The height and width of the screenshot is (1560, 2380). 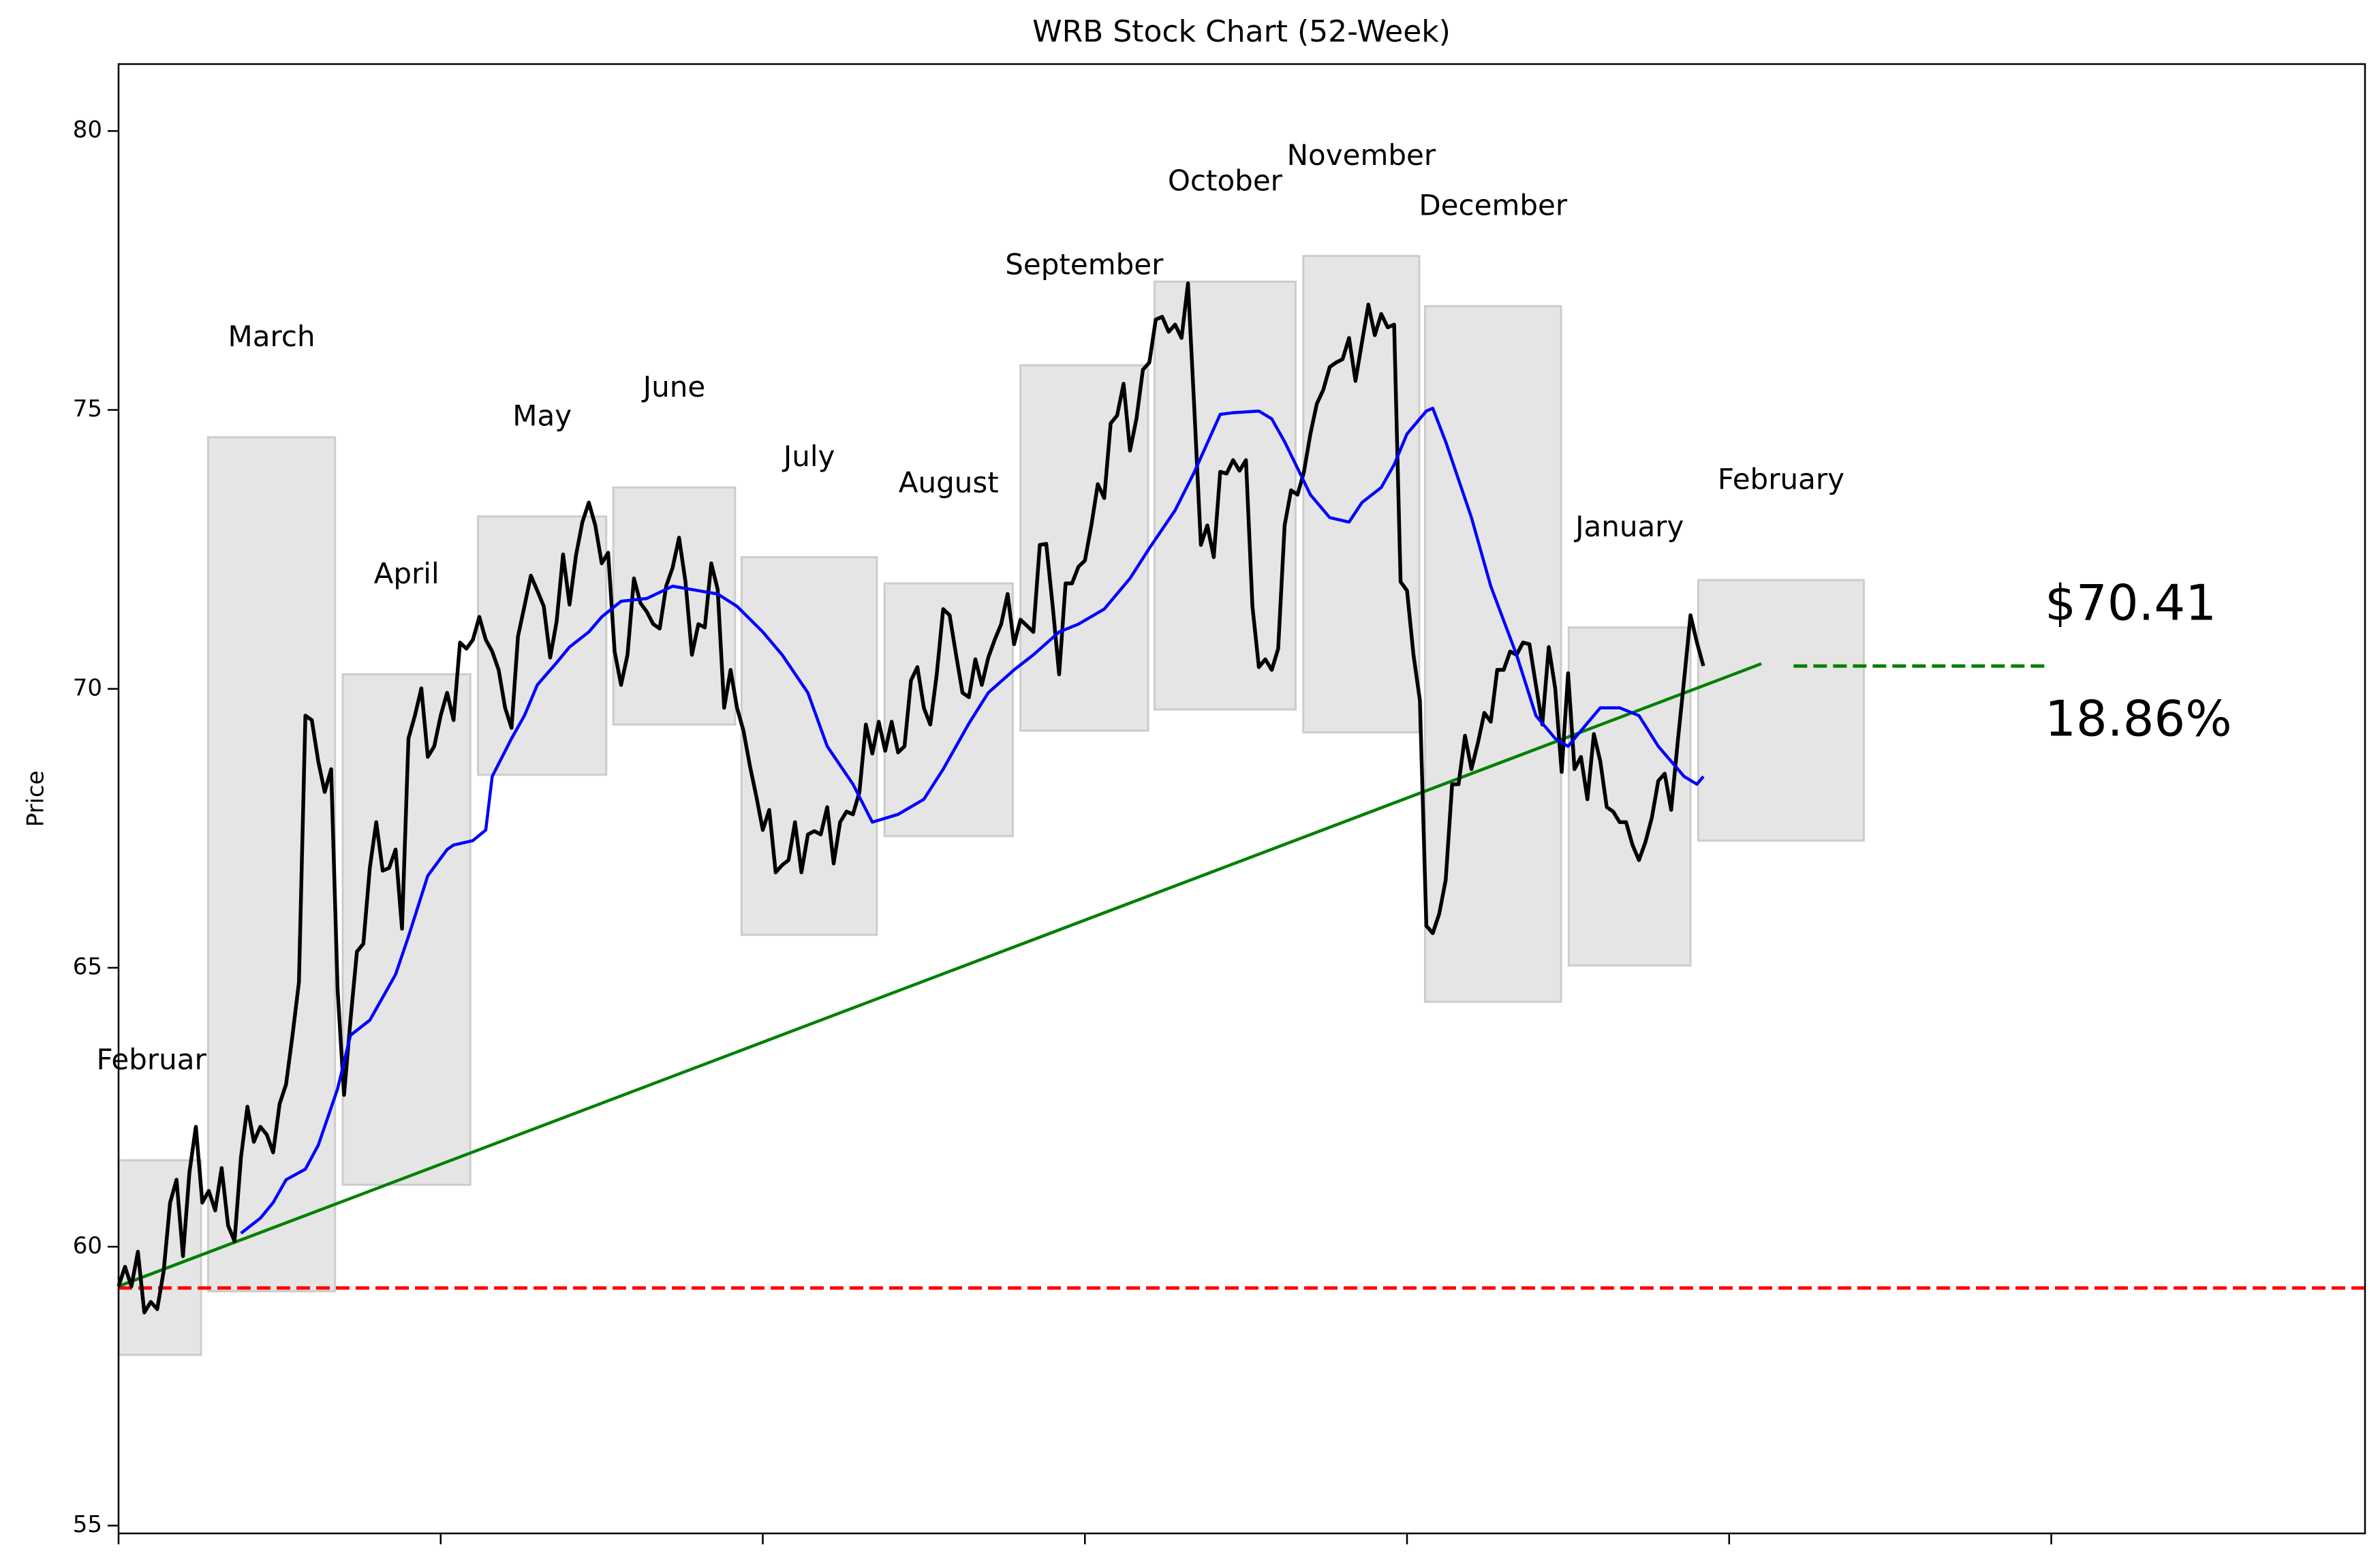 What do you see at coordinates (673, 386) in the screenshot?
I see `month-label: June` at bounding box center [673, 386].